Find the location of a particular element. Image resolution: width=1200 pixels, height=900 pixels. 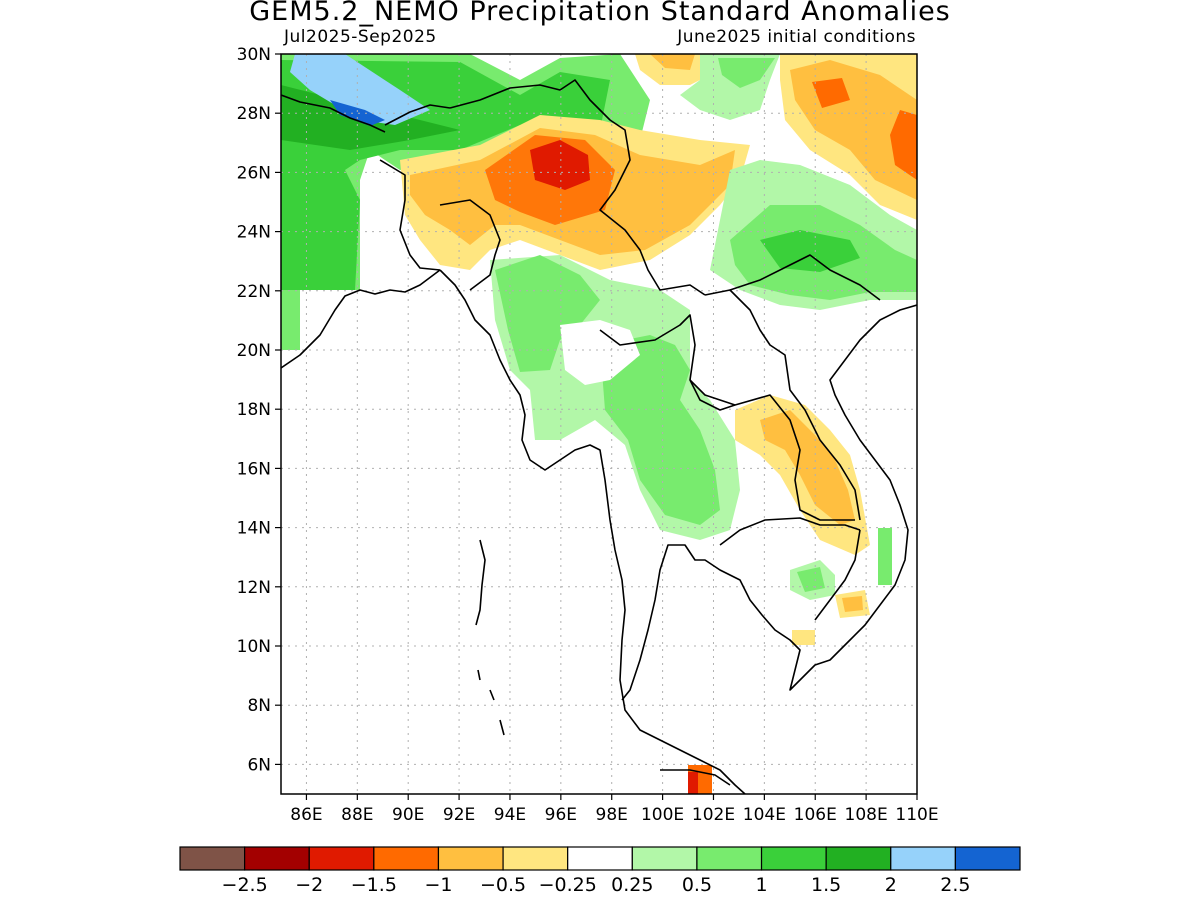

border-thai-malaysia is located at coordinates (695, 777).